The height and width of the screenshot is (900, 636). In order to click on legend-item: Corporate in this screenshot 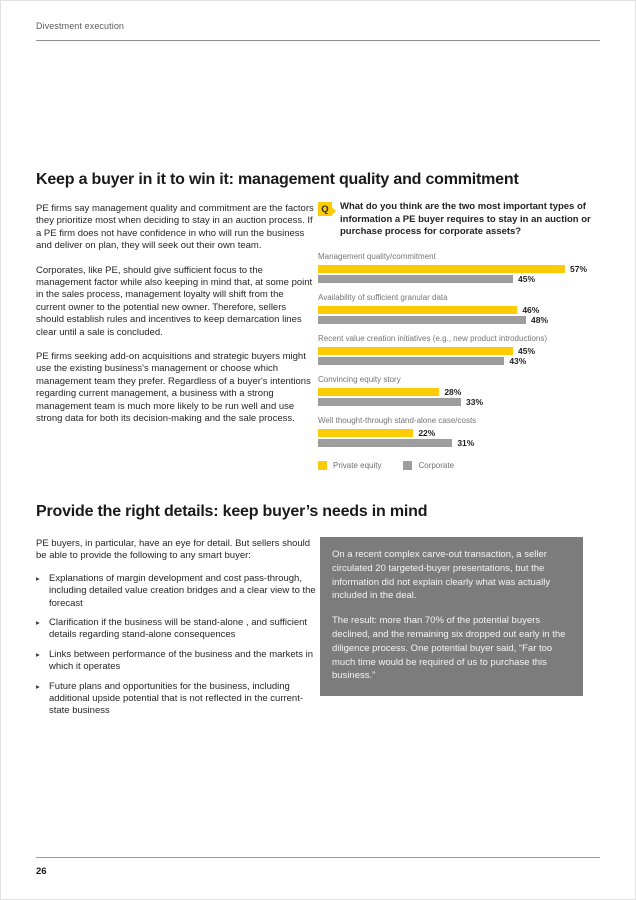, I will do `click(429, 465)`.